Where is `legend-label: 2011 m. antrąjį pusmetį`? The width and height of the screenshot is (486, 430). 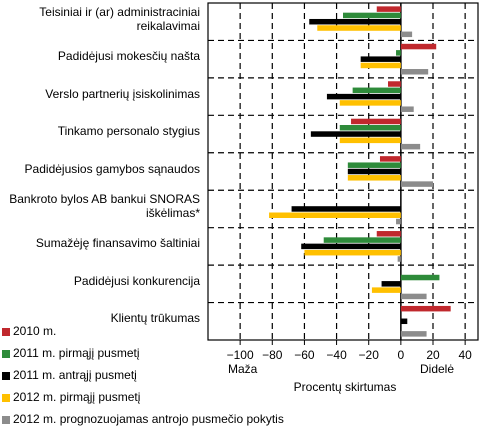
legend-label: 2011 m. antrąjį pusmetį is located at coordinates (75, 375).